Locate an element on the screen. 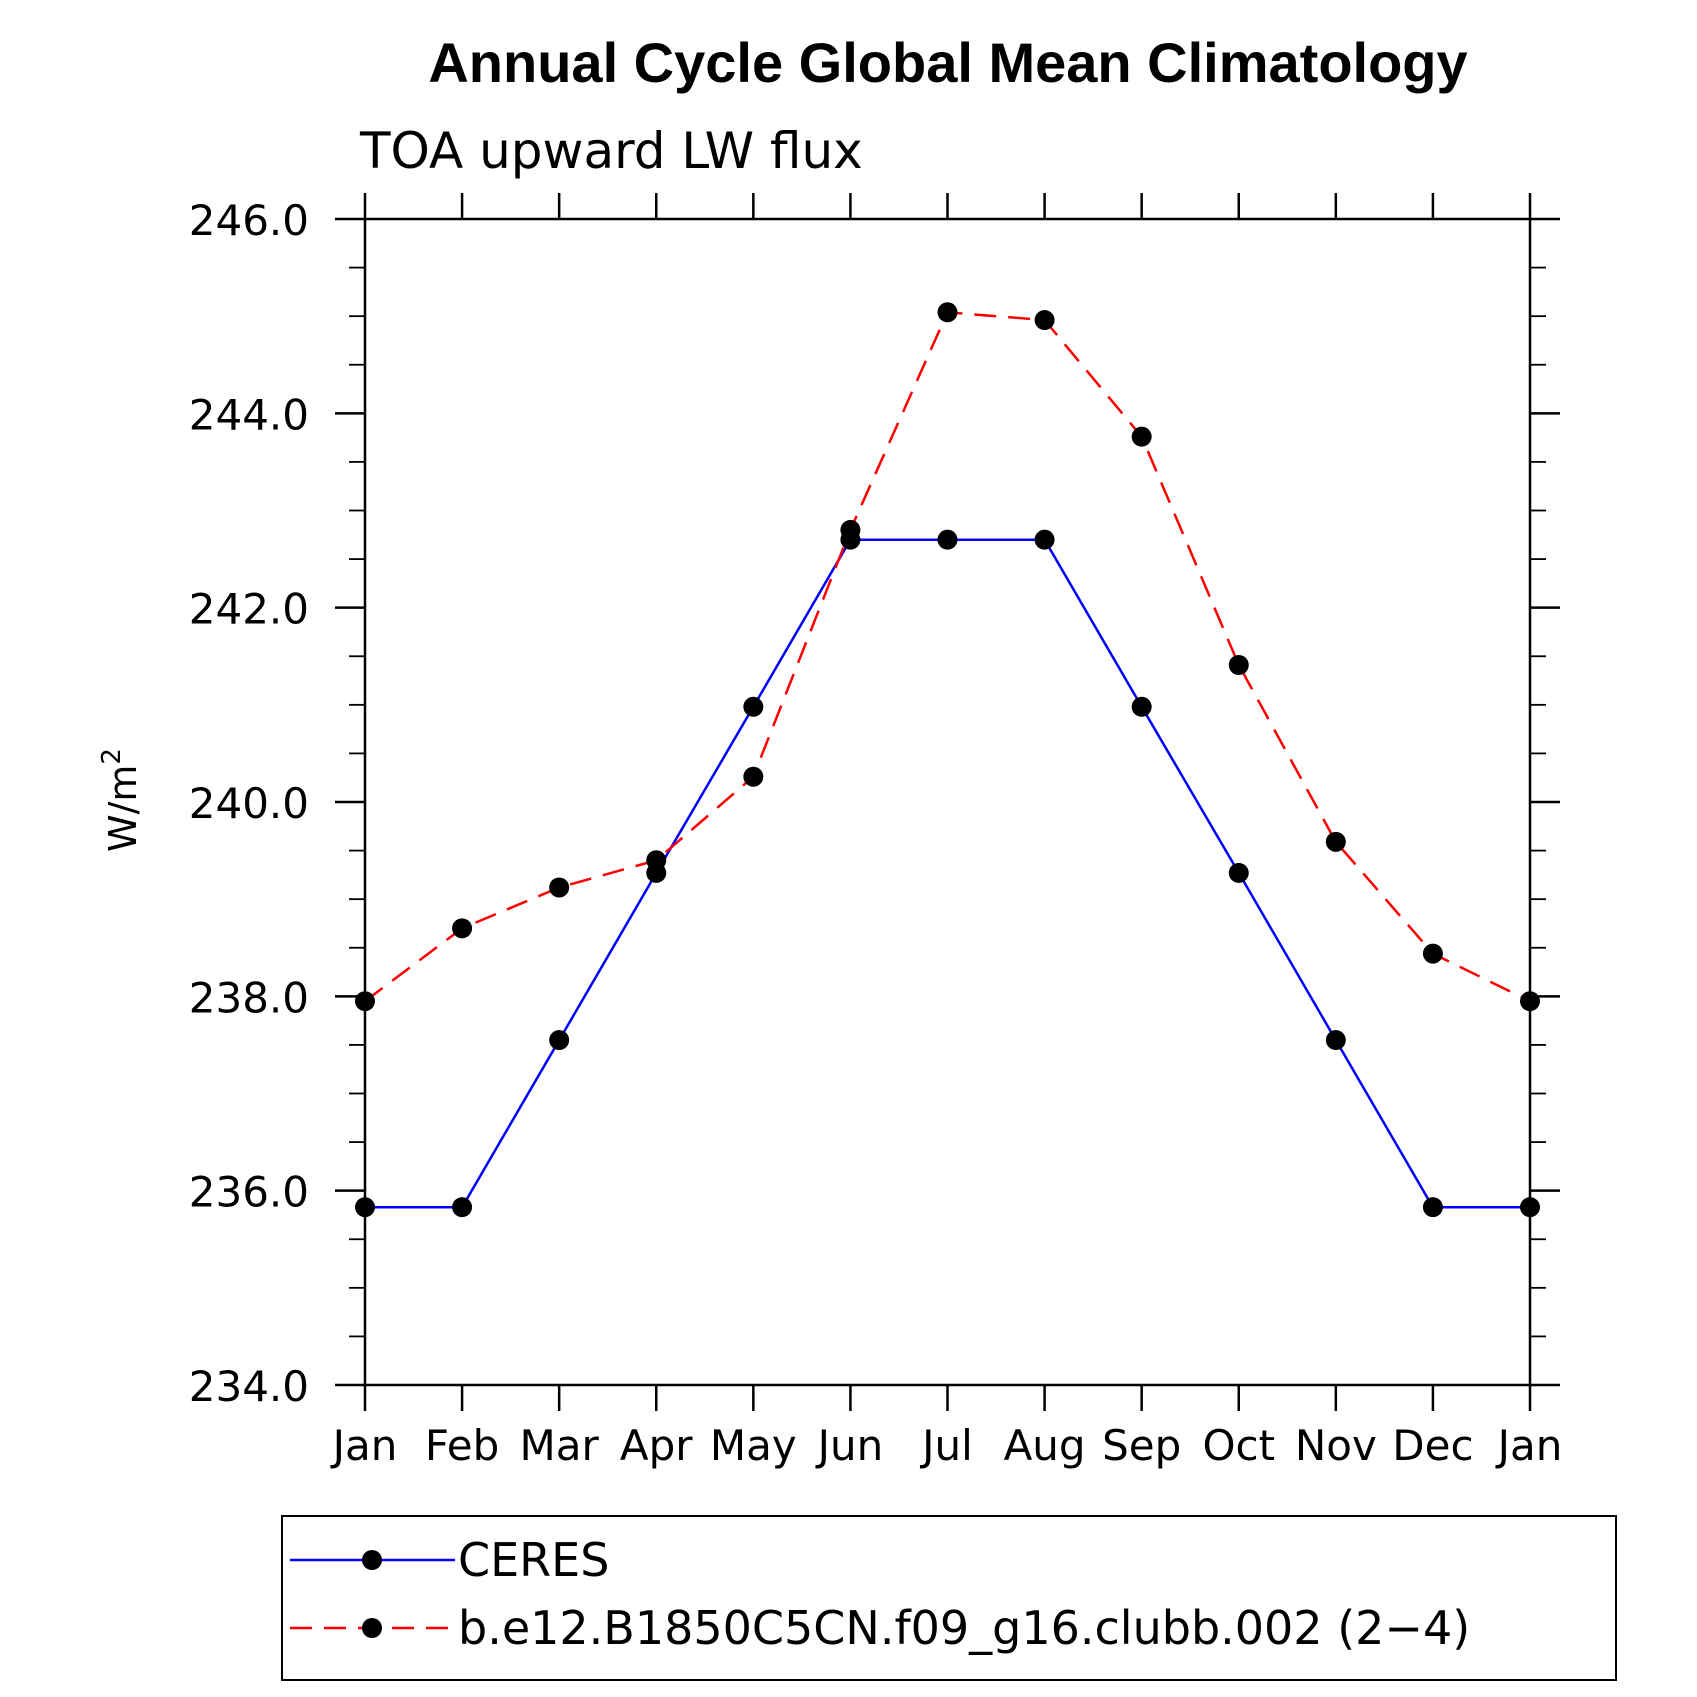  x-tick-label: Apr is located at coordinates (656, 1445).